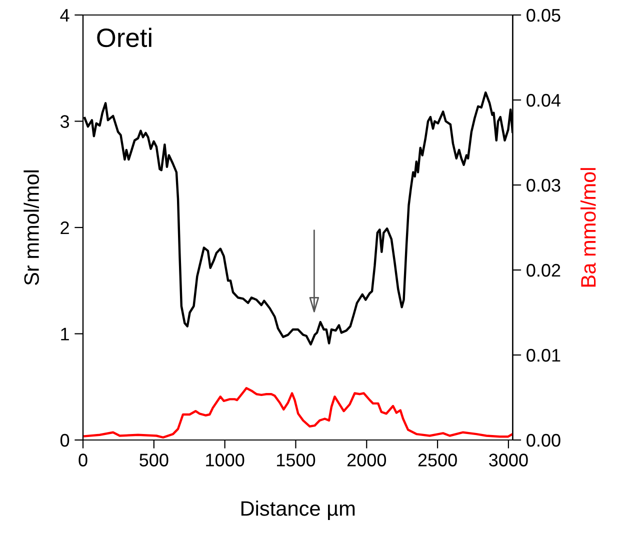 The image size is (624, 533). Describe the element at coordinates (65, 15) in the screenshot. I see `y-tick-label: 4` at that location.